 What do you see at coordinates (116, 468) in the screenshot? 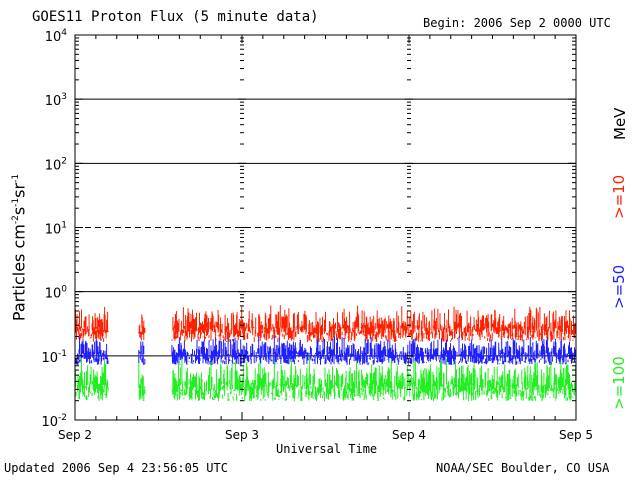
I see `updated-timestamp: Updated 2006 Sep 4 23:56:05 UTC` at bounding box center [116, 468].